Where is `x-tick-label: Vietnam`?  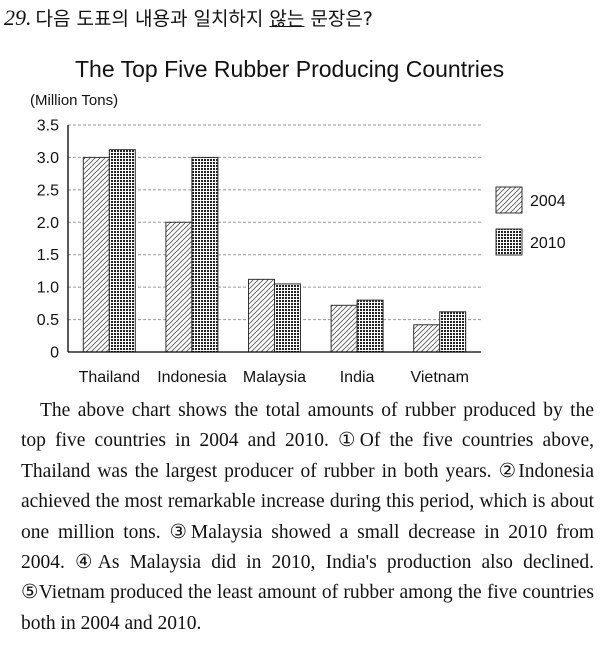
x-tick-label: Vietnam is located at coordinates (439, 377).